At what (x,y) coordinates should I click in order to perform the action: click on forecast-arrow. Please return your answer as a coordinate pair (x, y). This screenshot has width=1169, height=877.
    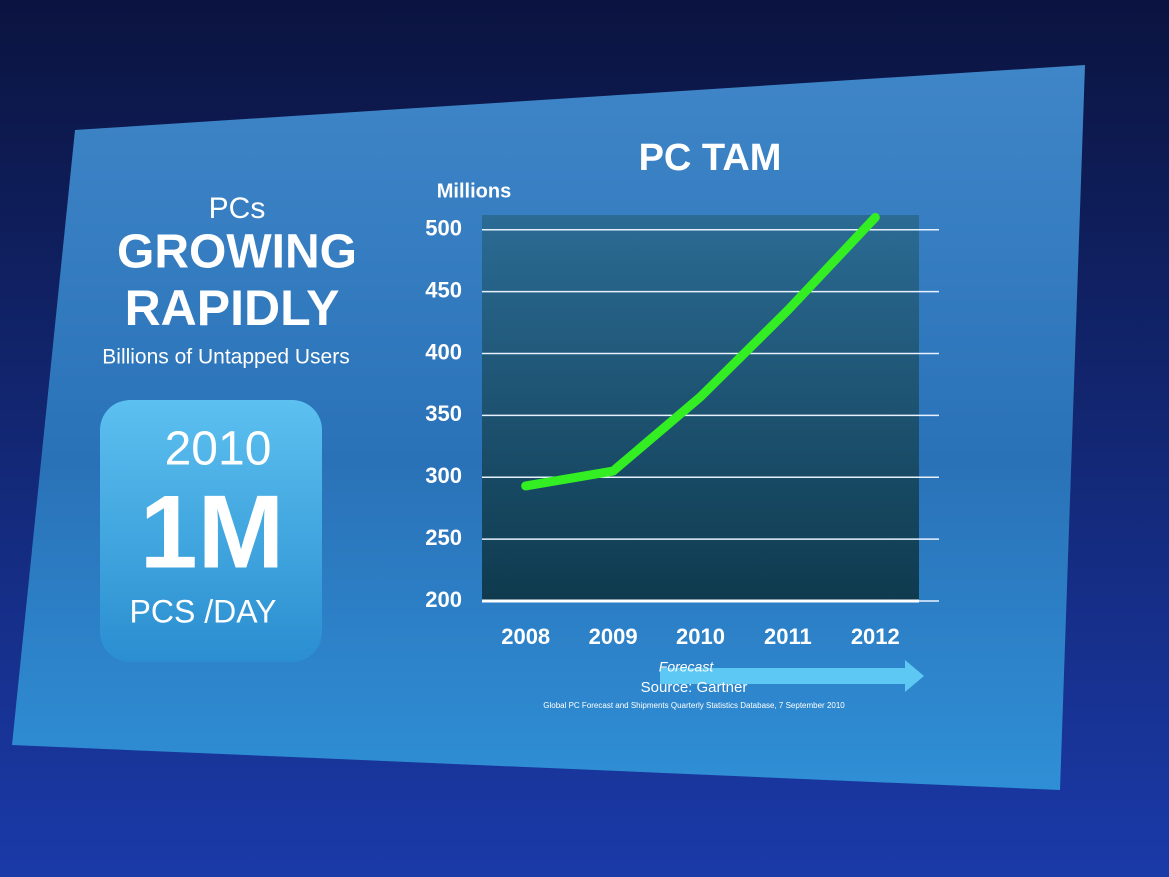
    Looking at the image, I should click on (792, 676).